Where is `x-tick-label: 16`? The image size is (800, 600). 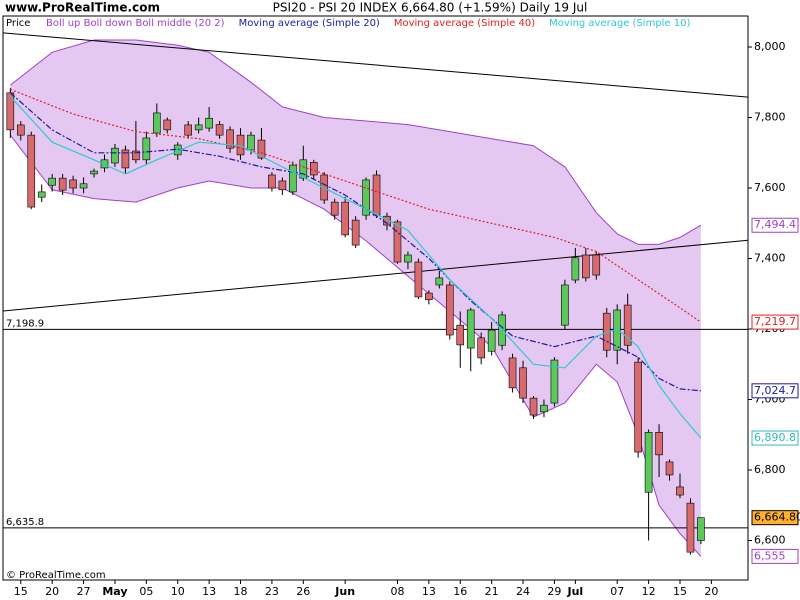 x-tick-label: 16 is located at coordinates (460, 591).